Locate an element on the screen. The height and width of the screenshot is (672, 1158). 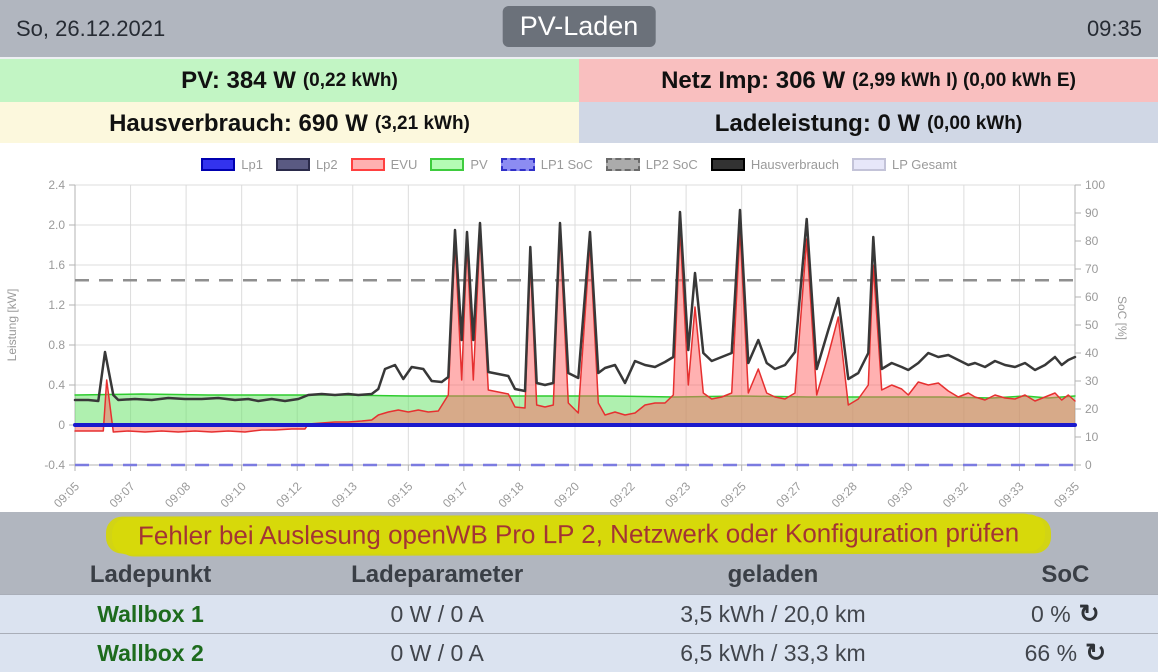
svg-text: 09:05 is located at coordinates (66, 494).